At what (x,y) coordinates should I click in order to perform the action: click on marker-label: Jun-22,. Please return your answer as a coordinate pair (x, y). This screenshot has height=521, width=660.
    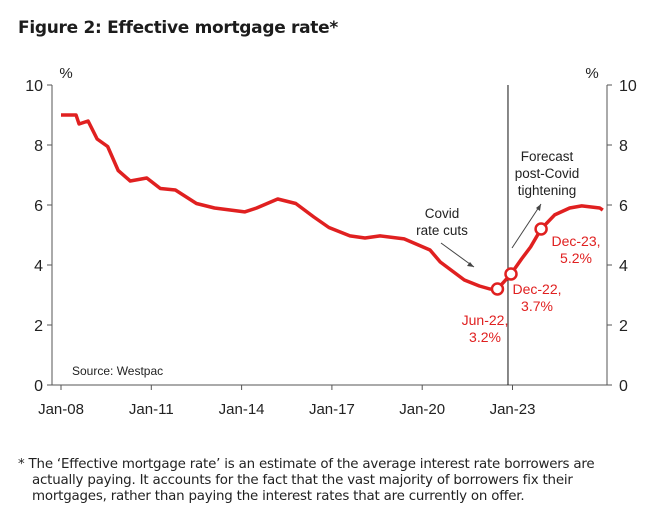
    Looking at the image, I should click on (485, 320).